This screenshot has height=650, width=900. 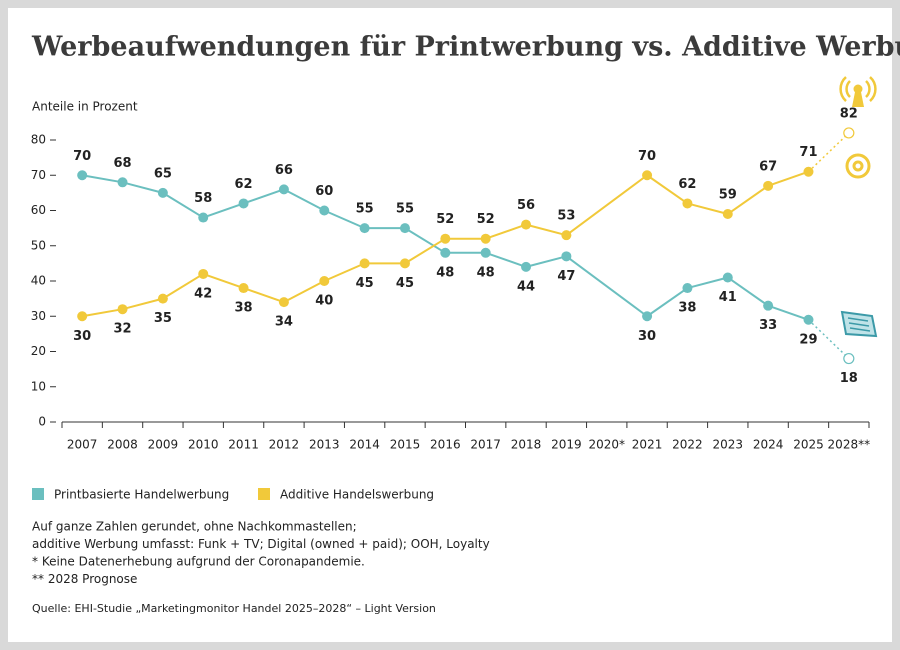 I want to click on data-label: 65, so click(x=163, y=173).